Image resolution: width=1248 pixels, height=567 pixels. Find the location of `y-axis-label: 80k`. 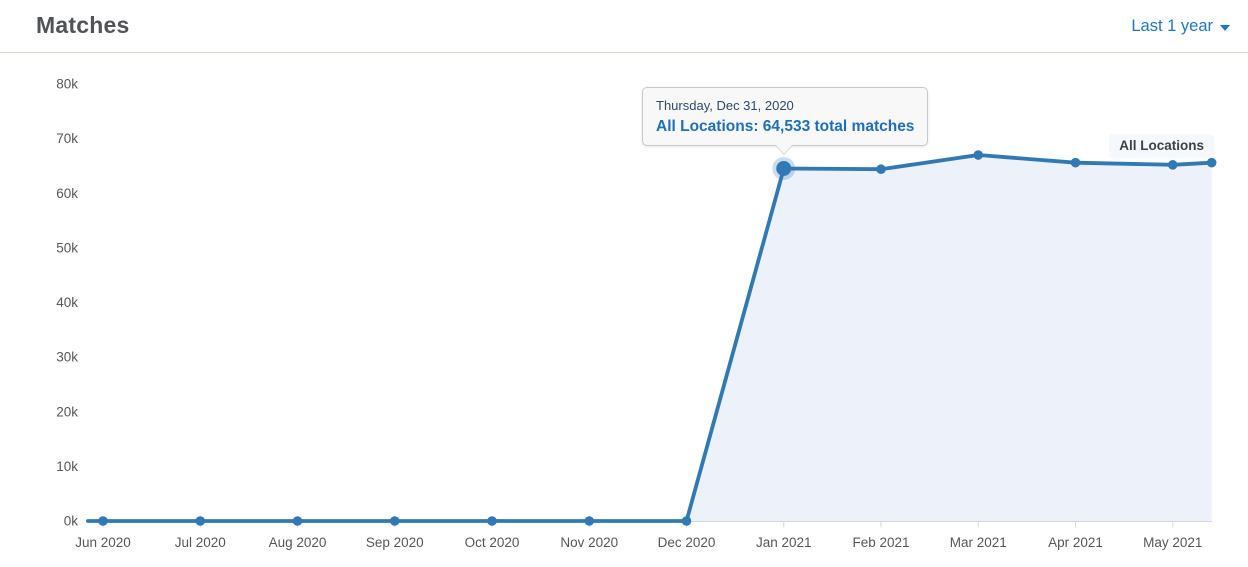

y-axis-label: 80k is located at coordinates (67, 84).